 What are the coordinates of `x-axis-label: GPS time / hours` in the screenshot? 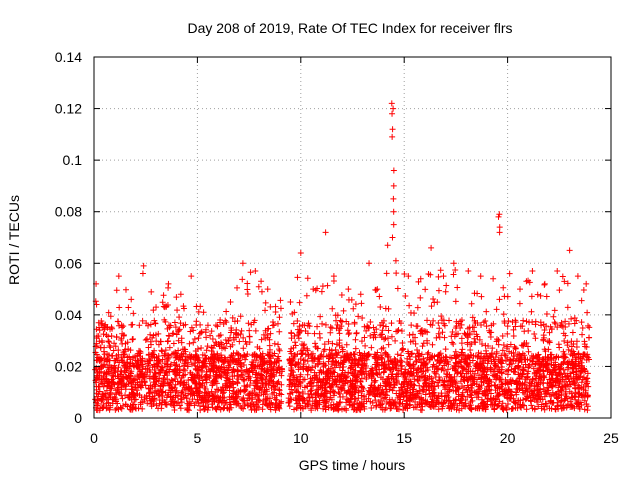 It's located at (352, 465).